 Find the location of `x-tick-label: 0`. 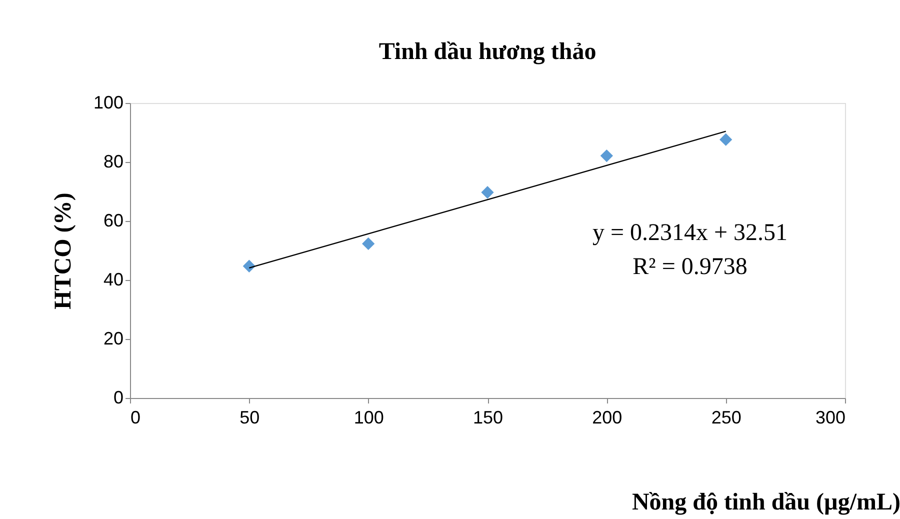

x-tick-label: 0 is located at coordinates (135, 418).